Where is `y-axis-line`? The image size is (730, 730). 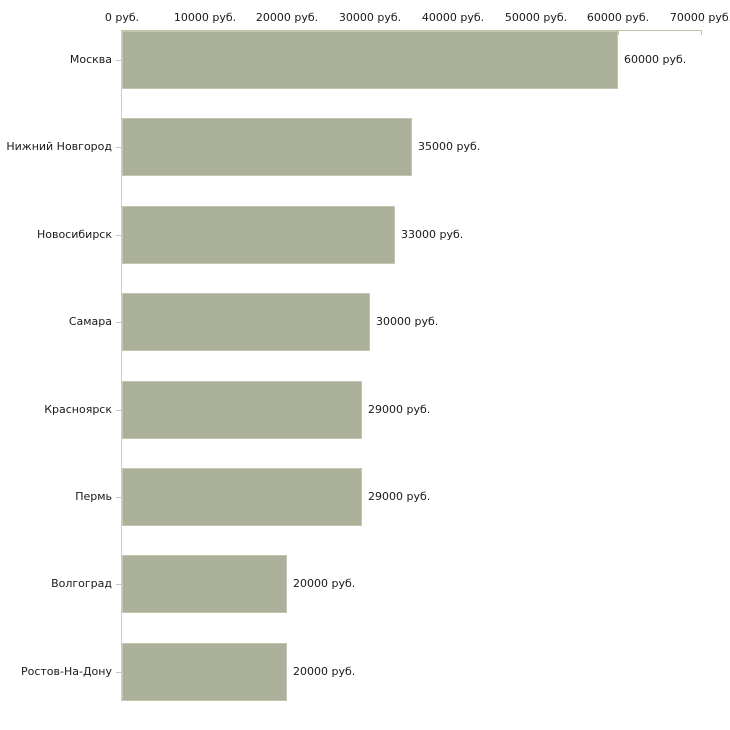
y-axis-line is located at coordinates (121, 365).